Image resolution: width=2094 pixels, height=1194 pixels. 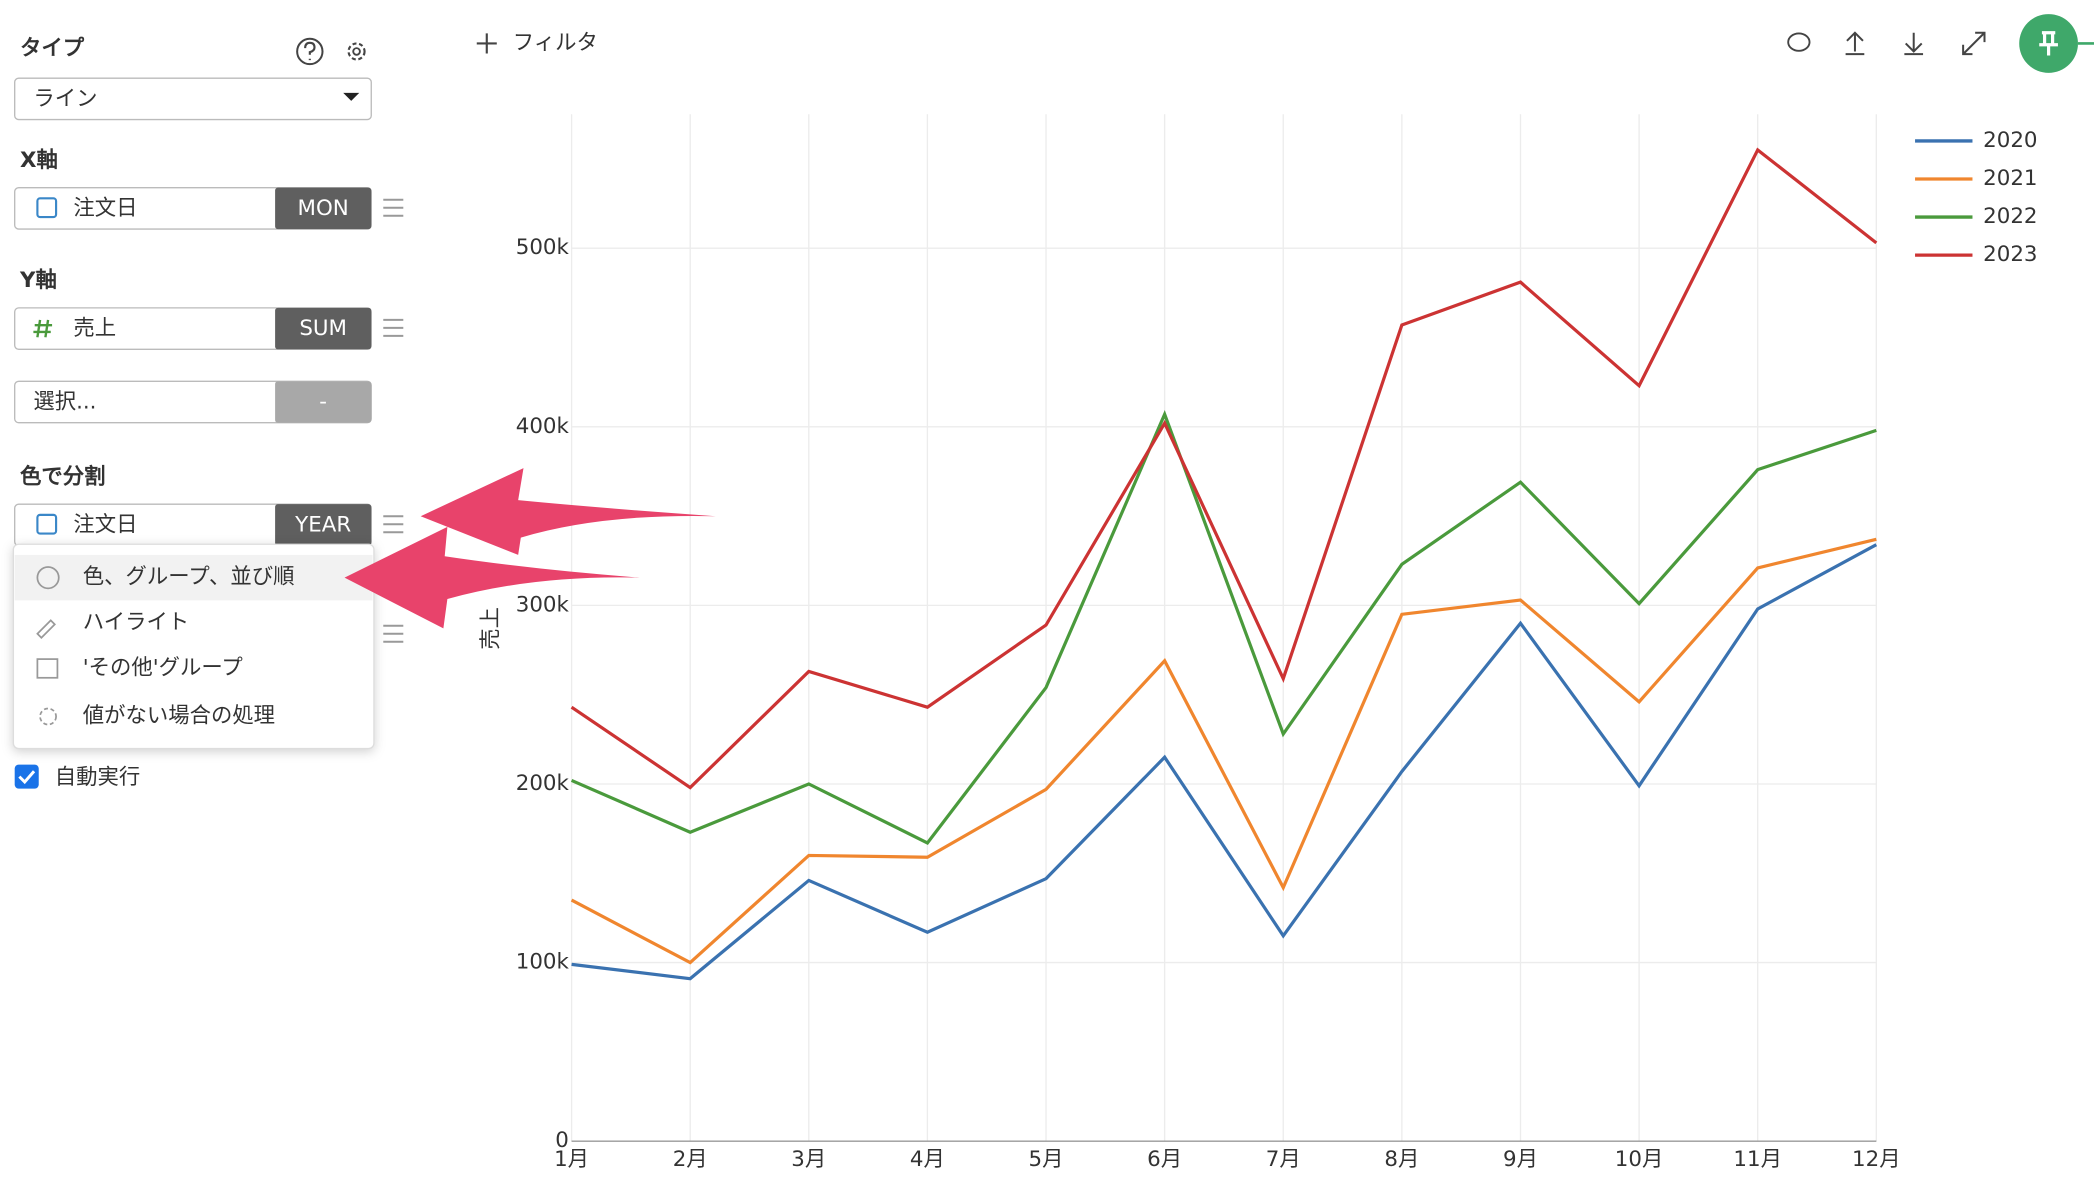 What do you see at coordinates (2010, 140) in the screenshot?
I see `legend-label: 2020` at bounding box center [2010, 140].